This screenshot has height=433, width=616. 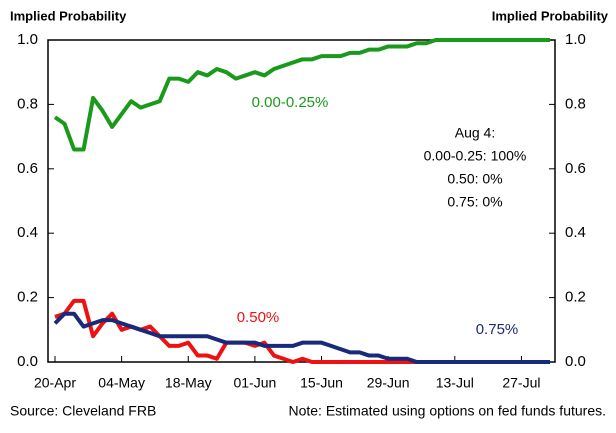 I want to click on y2-tick-label: 1.0, so click(x=575, y=39).